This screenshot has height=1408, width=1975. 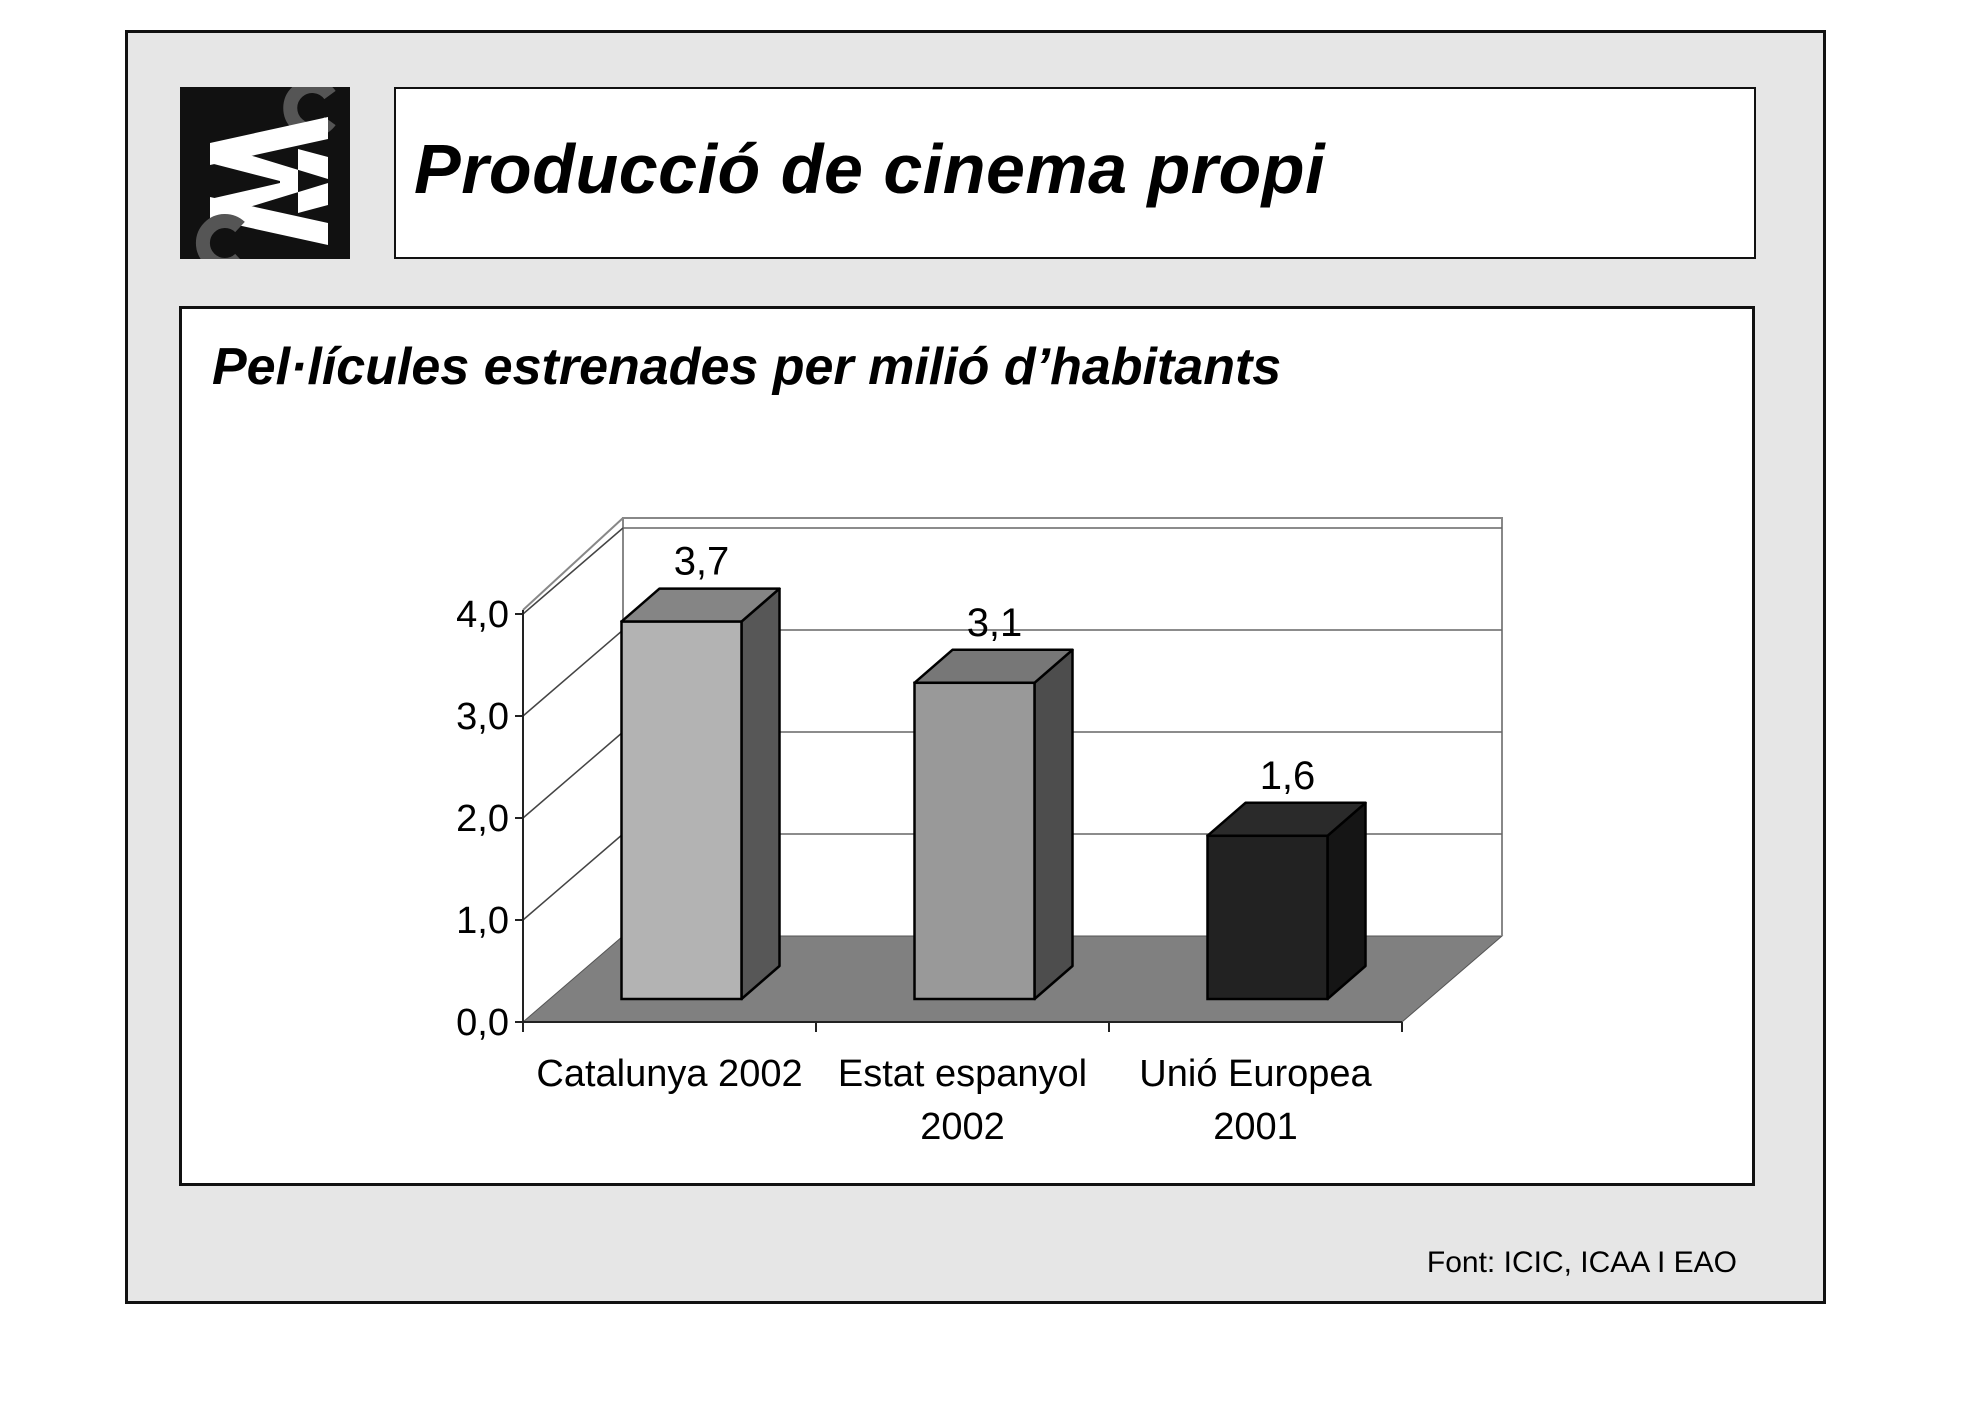 What do you see at coordinates (962, 1074) in the screenshot?
I see `x-tick-label: Estat espanyol` at bounding box center [962, 1074].